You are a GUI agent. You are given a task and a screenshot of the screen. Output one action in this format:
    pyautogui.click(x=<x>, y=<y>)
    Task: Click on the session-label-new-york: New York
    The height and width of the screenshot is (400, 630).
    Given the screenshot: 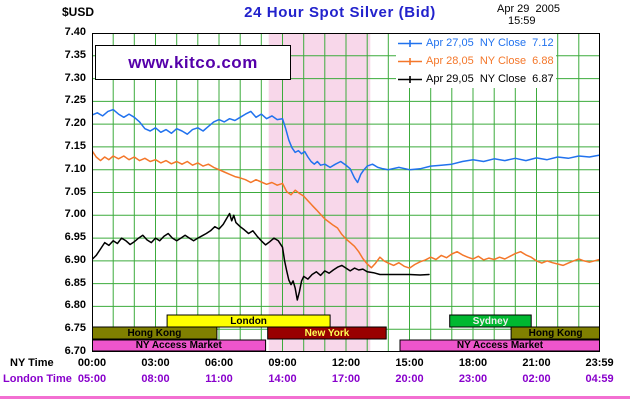 What is the action you would take?
    pyautogui.click(x=327, y=333)
    